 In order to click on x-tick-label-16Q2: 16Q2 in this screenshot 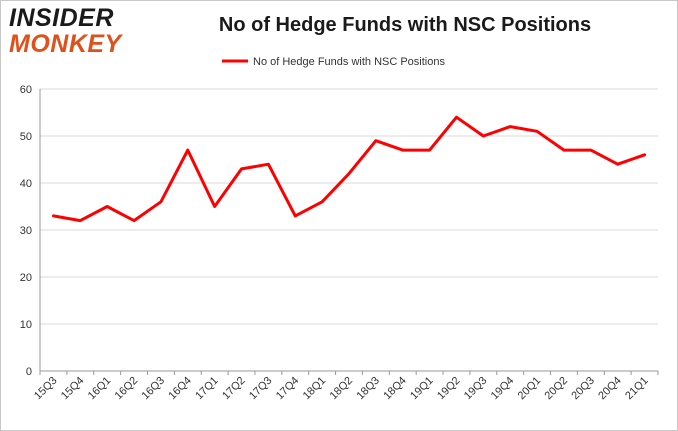, I will do `click(127, 389)`.